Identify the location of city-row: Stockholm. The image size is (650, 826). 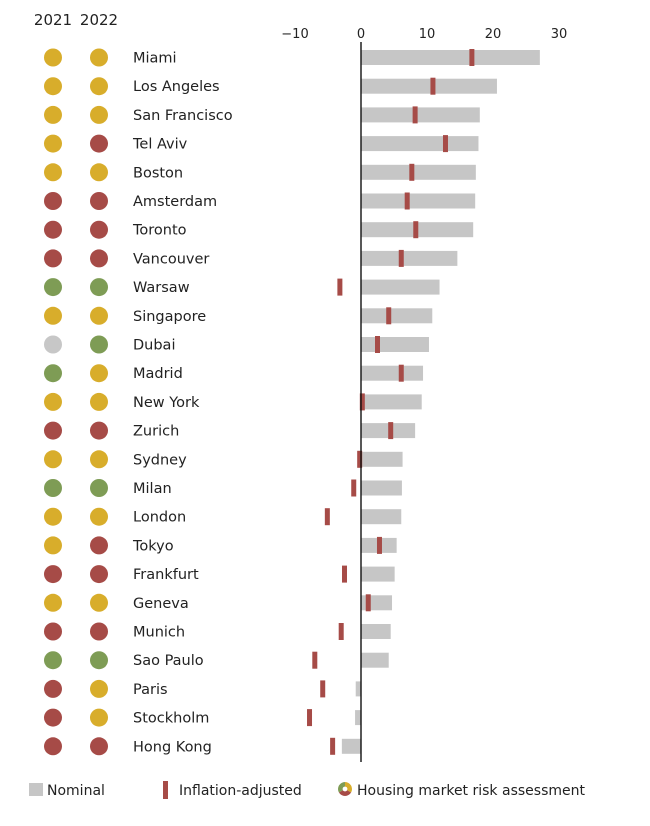
(202, 717).